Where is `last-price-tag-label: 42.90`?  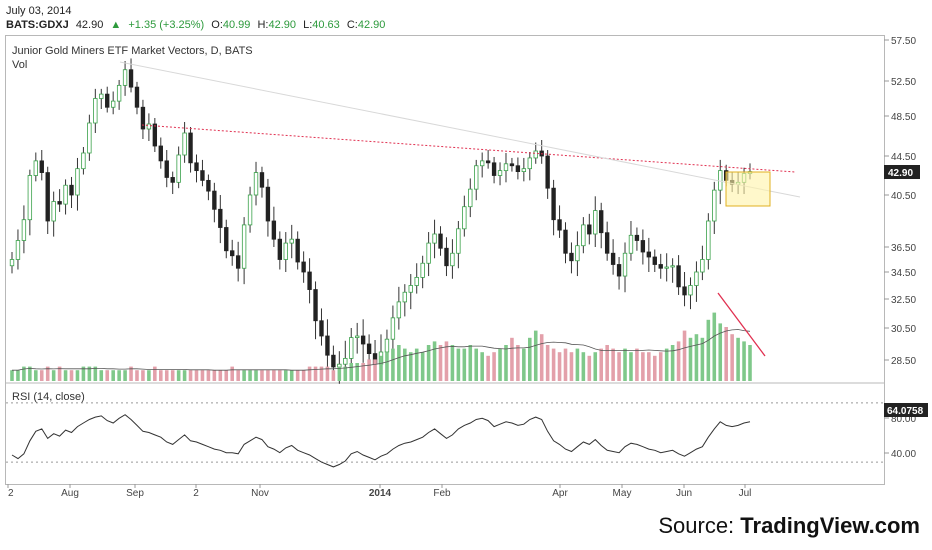 last-price-tag-label: 42.90 is located at coordinates (900, 173).